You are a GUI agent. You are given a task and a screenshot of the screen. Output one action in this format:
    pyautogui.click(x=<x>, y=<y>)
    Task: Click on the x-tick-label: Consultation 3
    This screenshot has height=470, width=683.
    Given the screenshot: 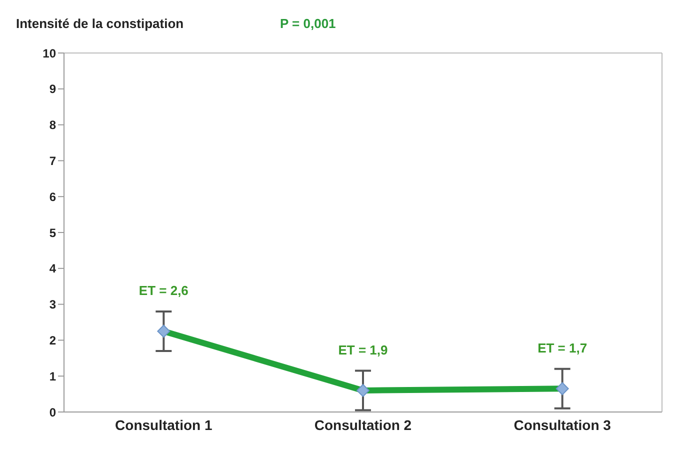 What is the action you would take?
    pyautogui.click(x=563, y=424)
    